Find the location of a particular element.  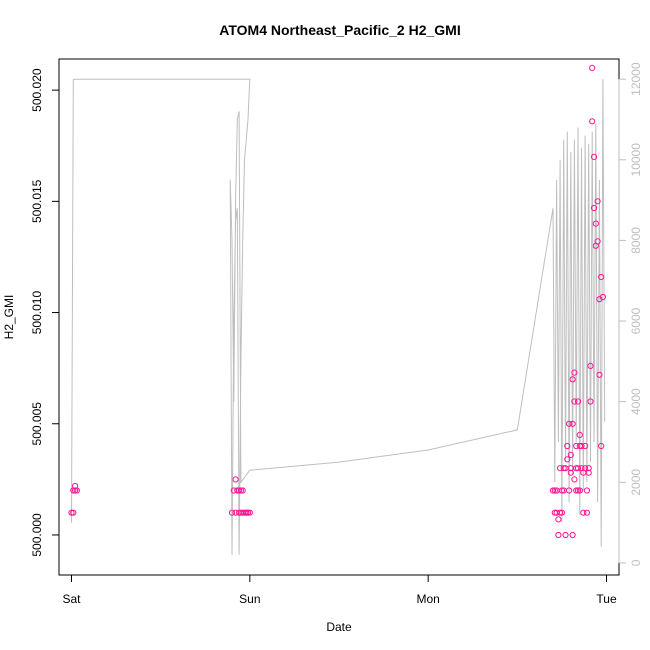

y2-tick-label: 4000 is located at coordinates (636, 401).